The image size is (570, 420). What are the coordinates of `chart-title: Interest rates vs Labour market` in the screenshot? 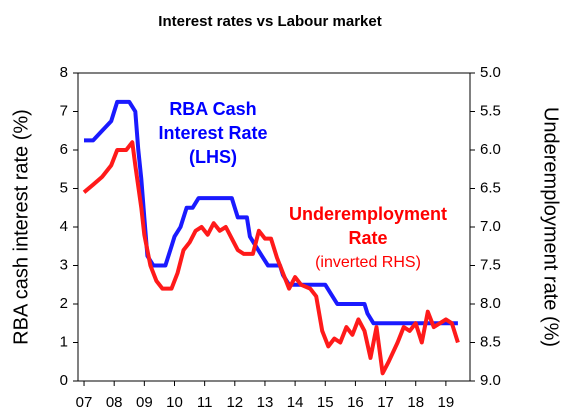 It's located at (269, 21).